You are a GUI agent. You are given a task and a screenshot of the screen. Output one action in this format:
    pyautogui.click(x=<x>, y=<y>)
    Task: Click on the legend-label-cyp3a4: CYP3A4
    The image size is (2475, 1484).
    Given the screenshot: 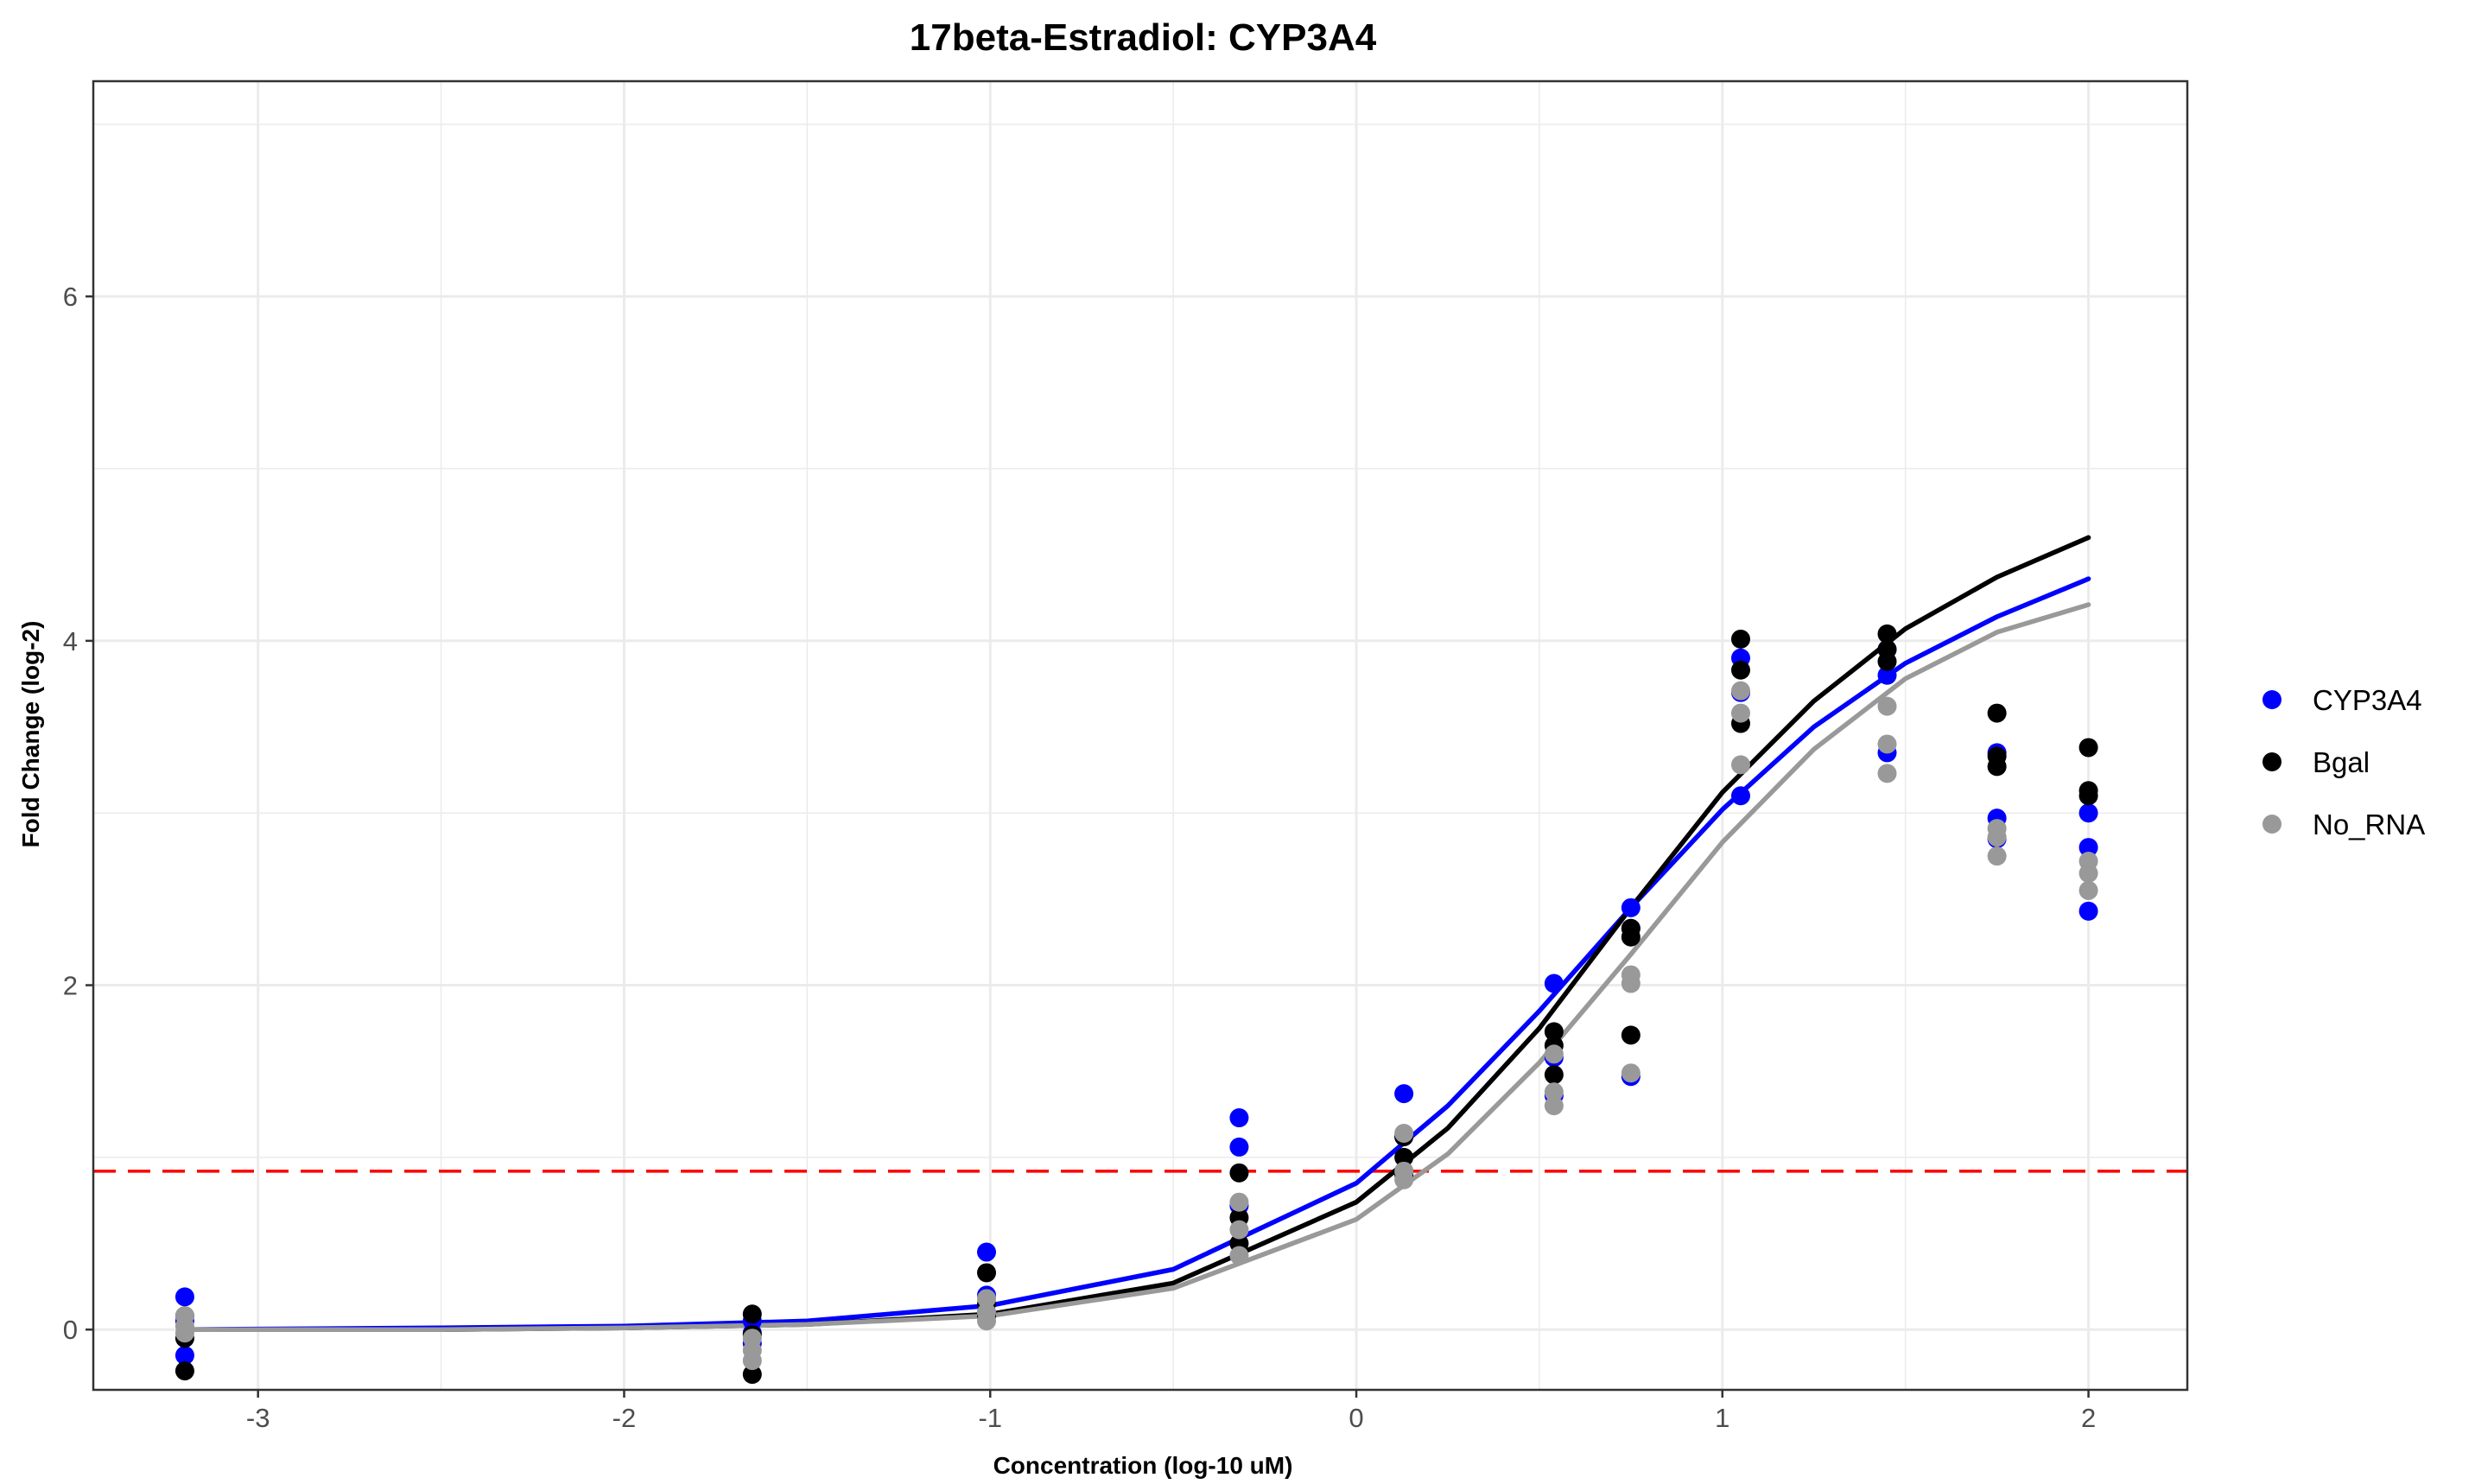 What is the action you would take?
    pyautogui.click(x=2367, y=700)
    